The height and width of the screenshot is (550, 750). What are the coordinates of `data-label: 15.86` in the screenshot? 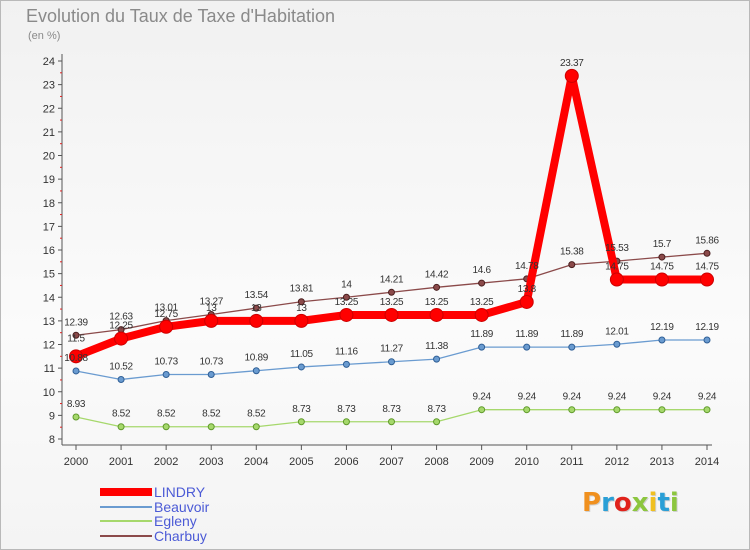 It's located at (707, 240).